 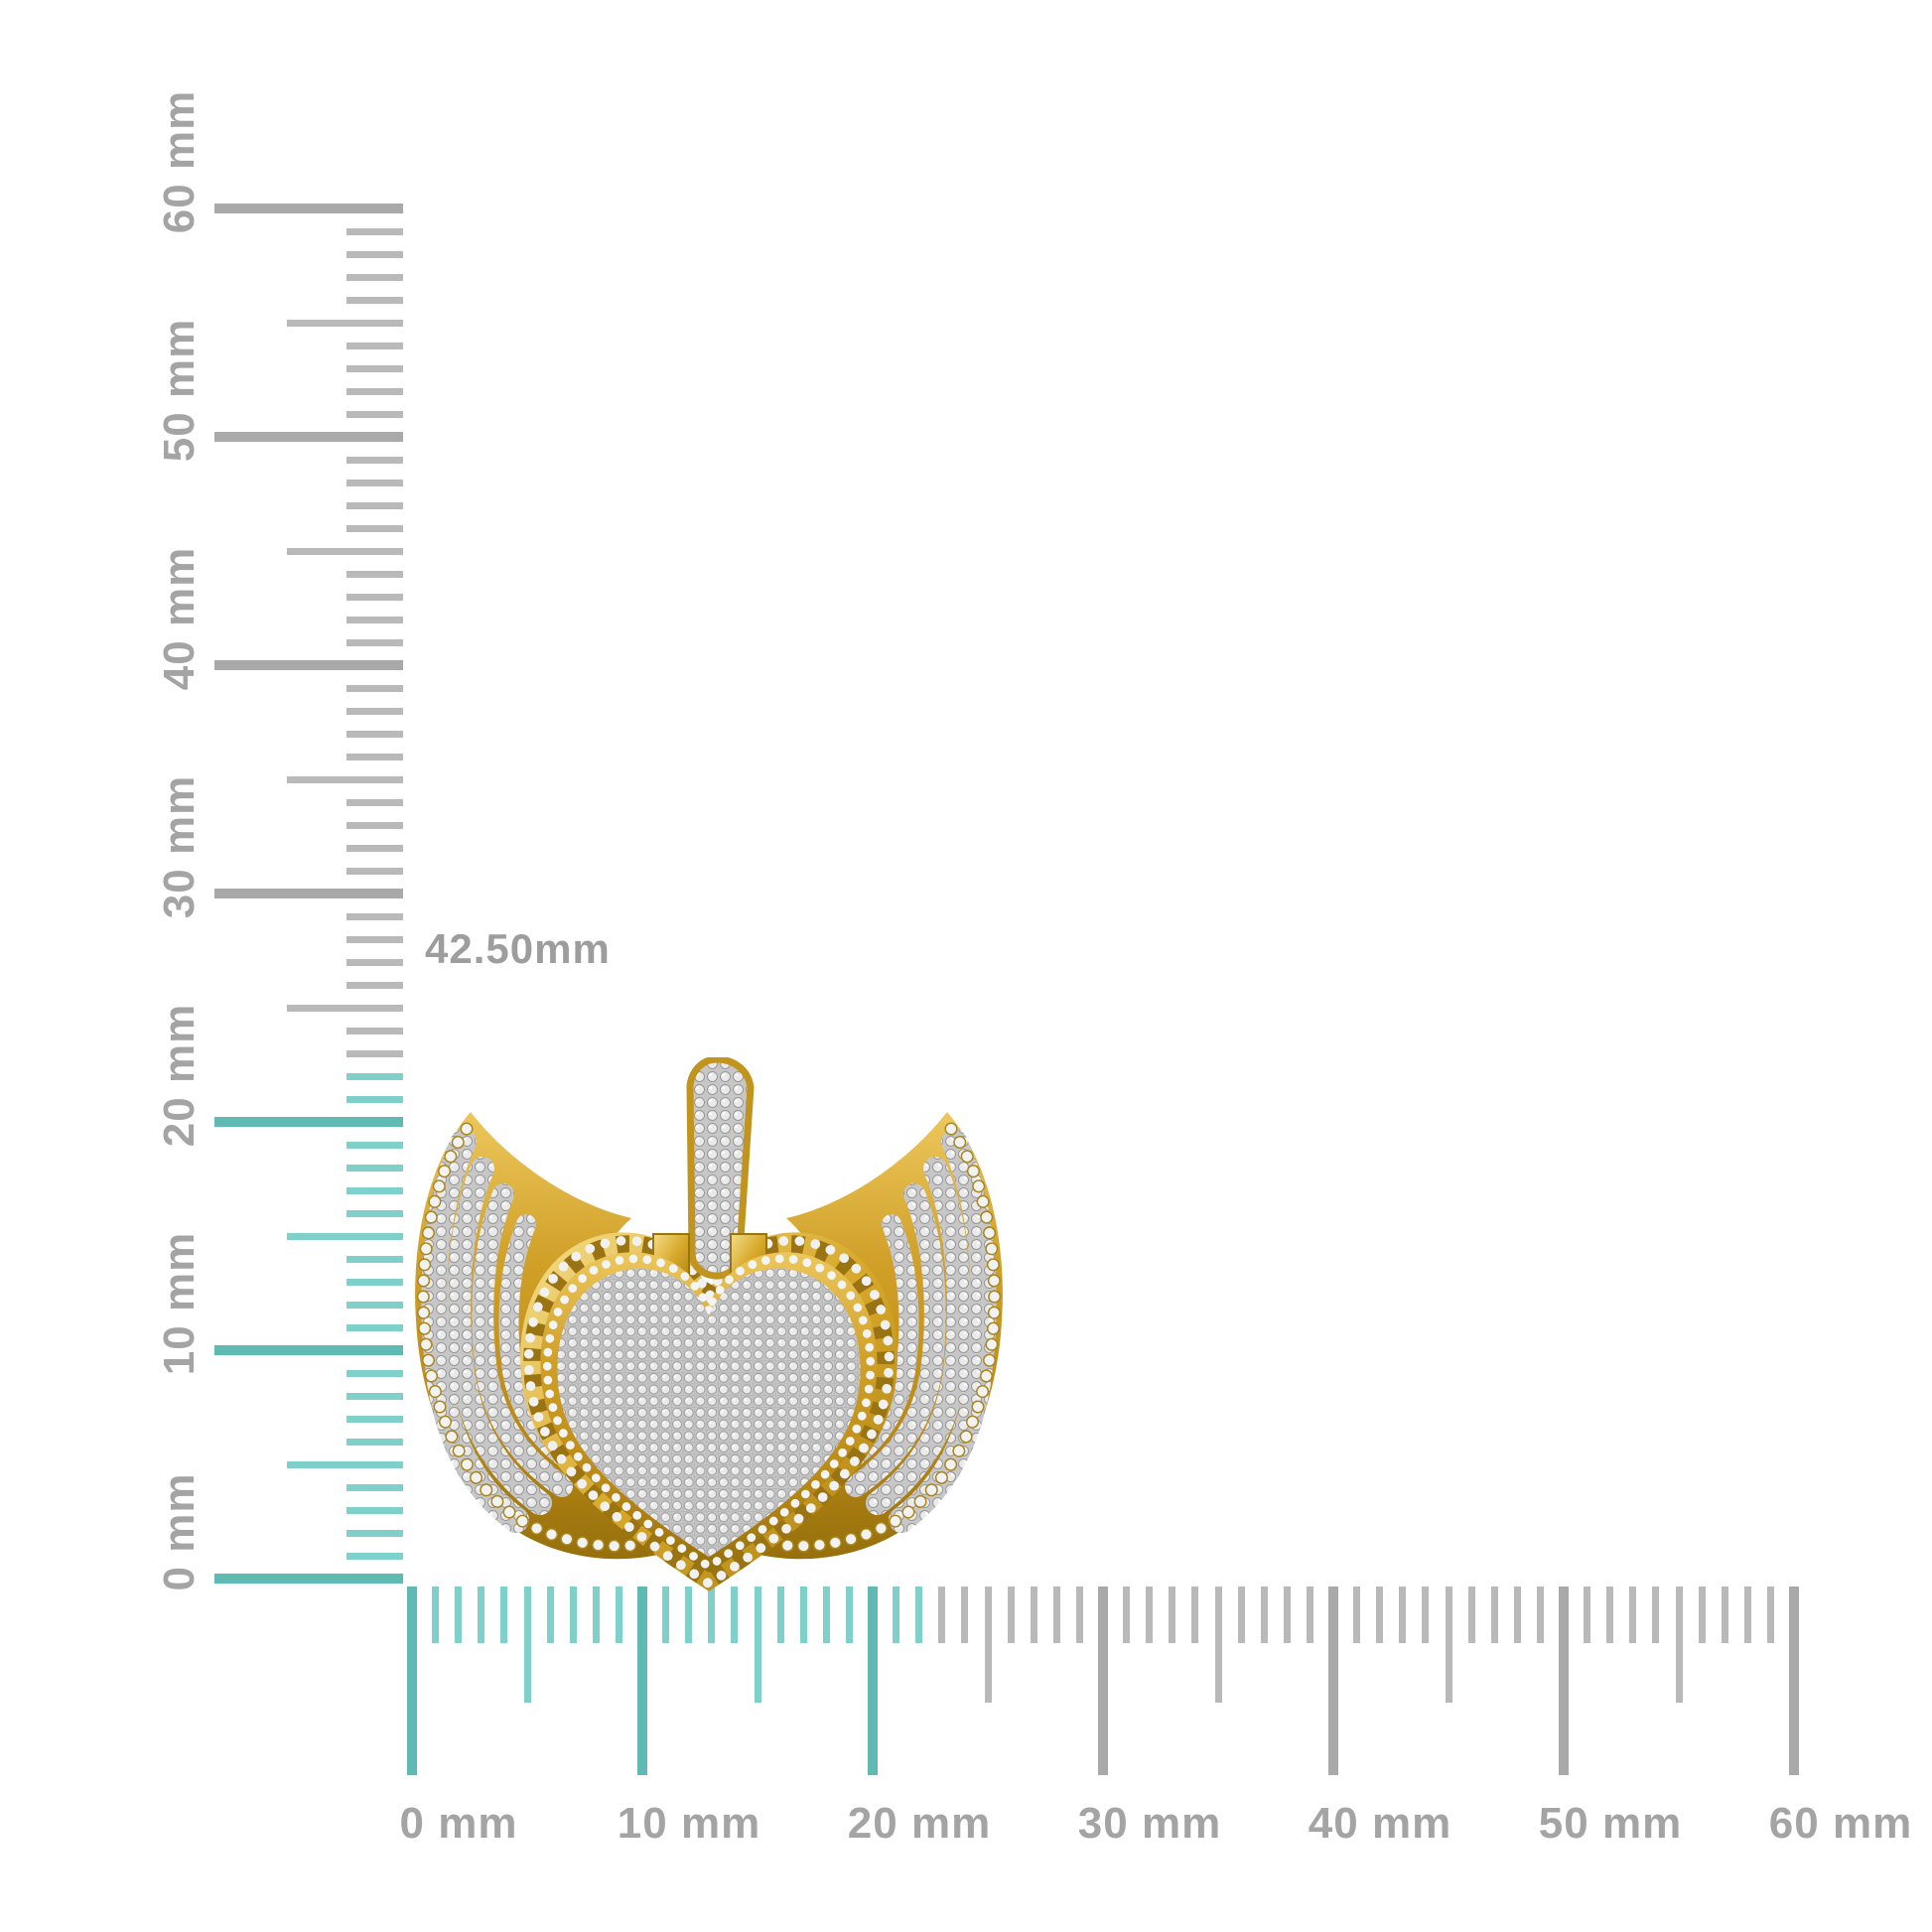 I want to click on h-ruler-tick-0mm, so click(x=412, y=1681).